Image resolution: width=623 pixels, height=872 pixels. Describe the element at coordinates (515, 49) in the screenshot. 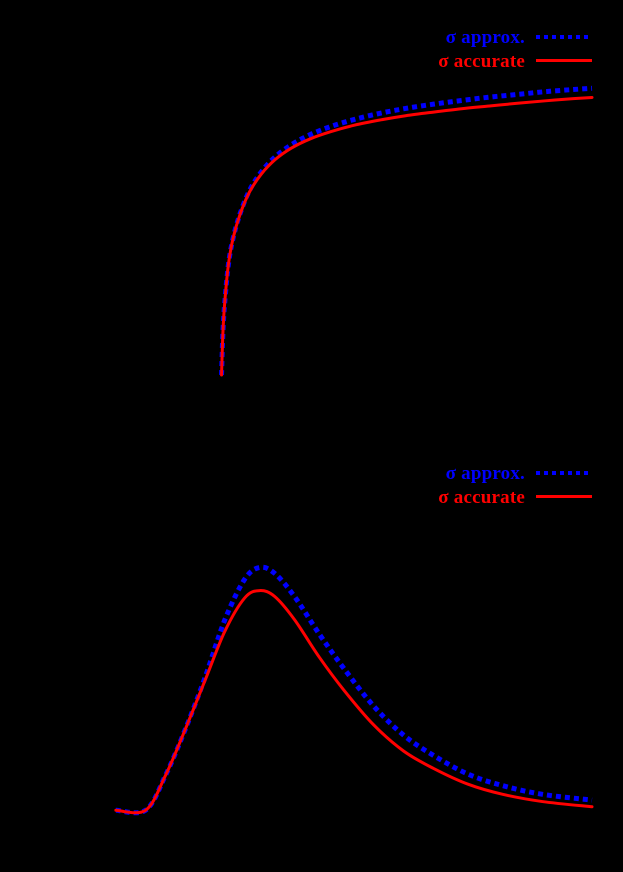

I see `legend-top: σ approx. σ accurate` at that location.